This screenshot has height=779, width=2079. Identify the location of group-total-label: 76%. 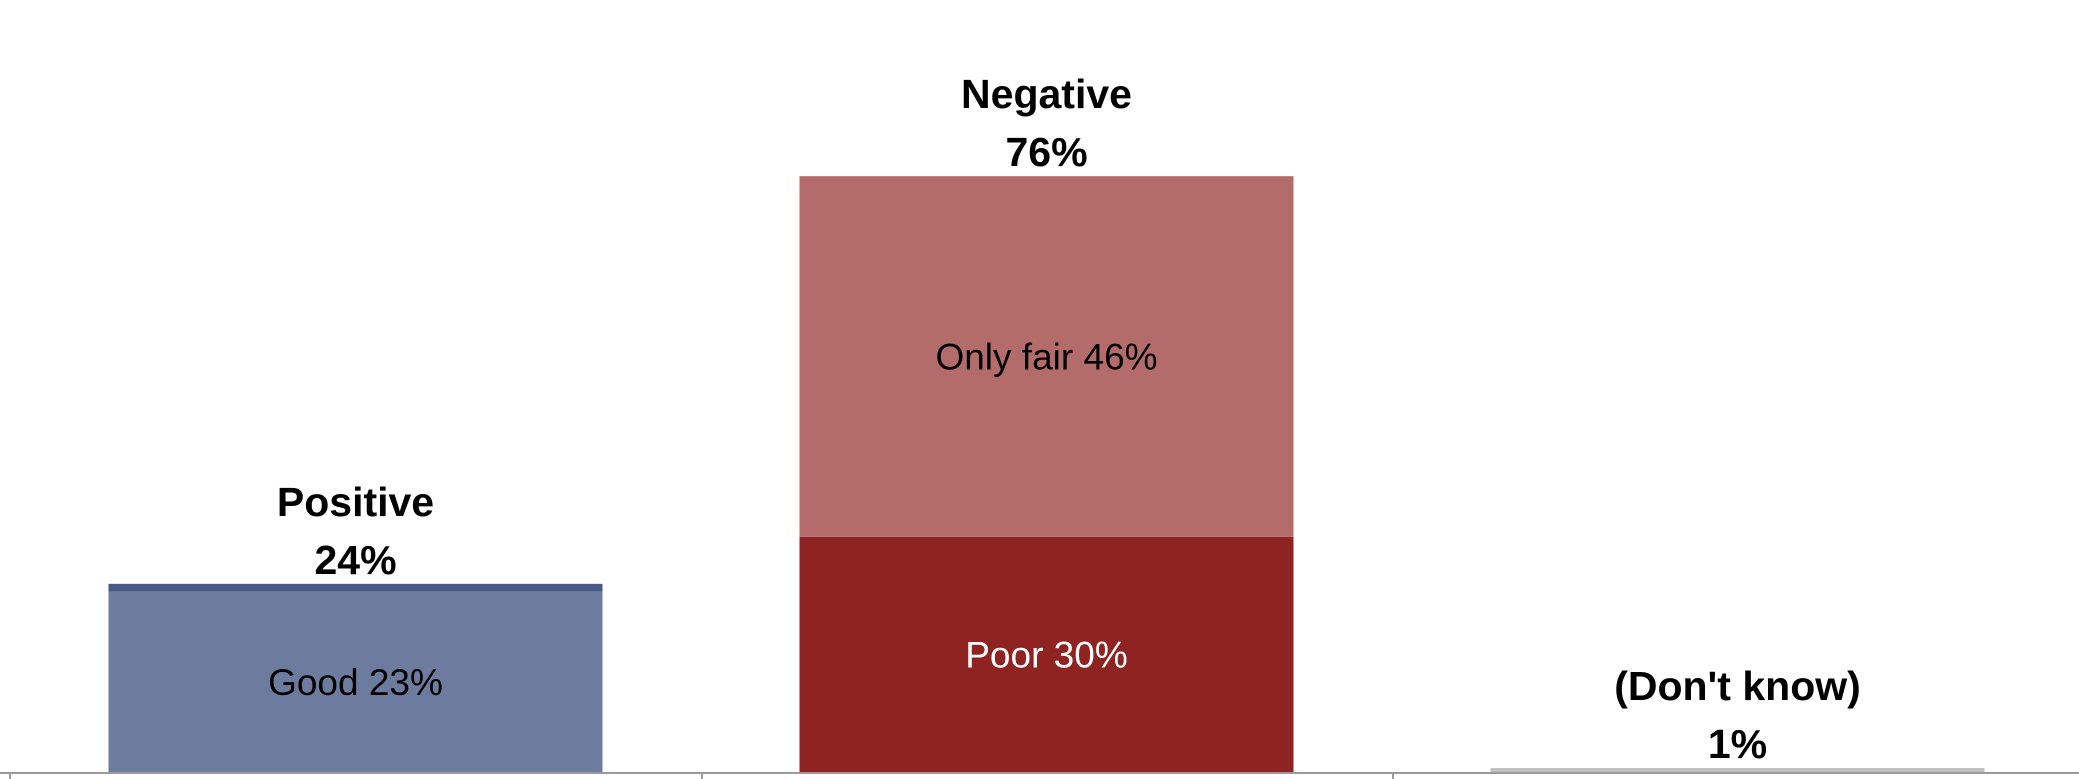
(1046, 152).